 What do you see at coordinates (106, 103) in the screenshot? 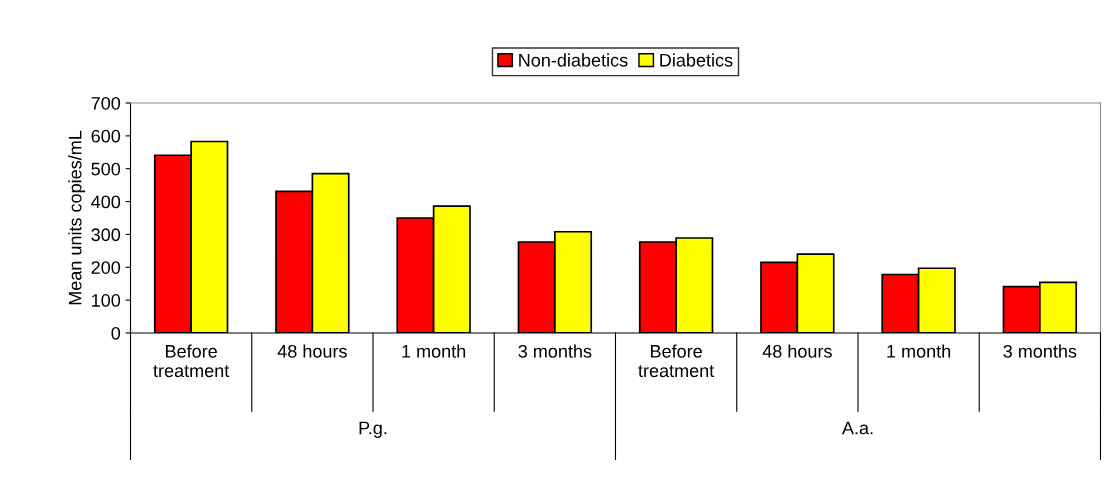
I see `y-tick-label: 700` at bounding box center [106, 103].